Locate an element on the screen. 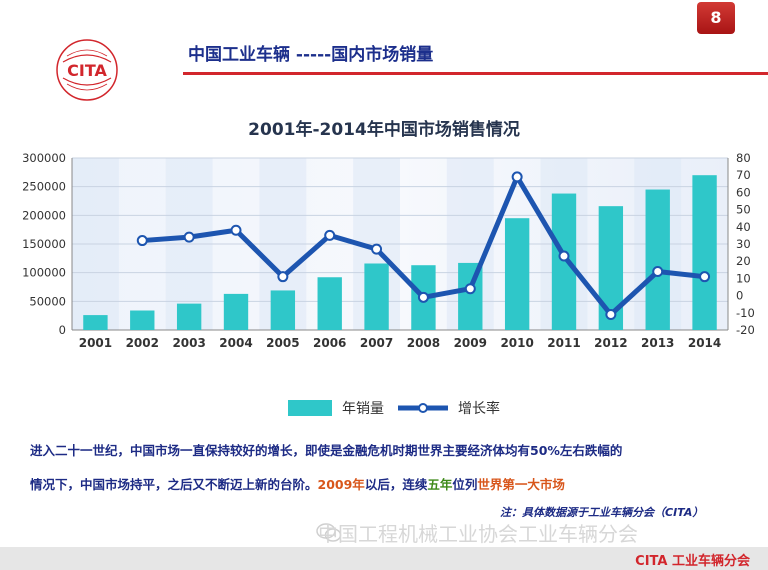  x-axis-tick-label: 2012 is located at coordinates (610, 343).